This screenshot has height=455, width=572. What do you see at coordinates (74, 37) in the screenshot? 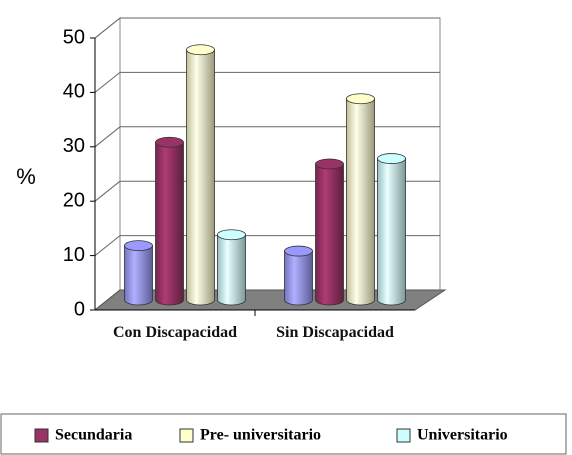
I see `y-tick-label: 50` at bounding box center [74, 37].